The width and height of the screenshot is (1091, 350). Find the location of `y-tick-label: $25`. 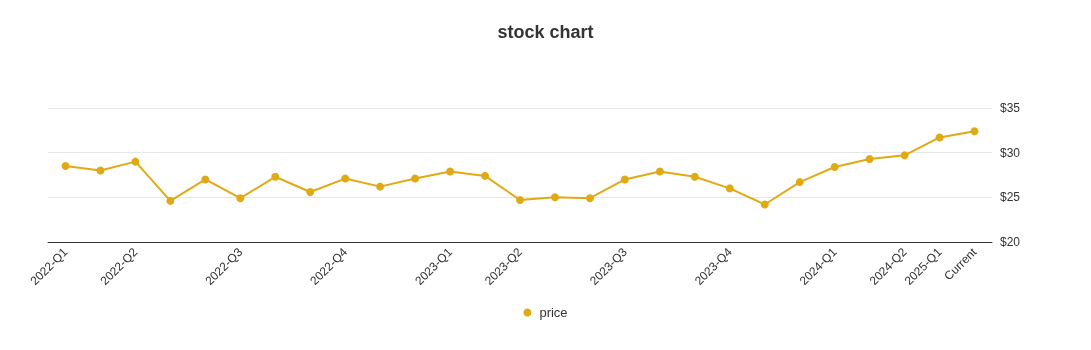

y-tick-label: $25 is located at coordinates (1010, 197).